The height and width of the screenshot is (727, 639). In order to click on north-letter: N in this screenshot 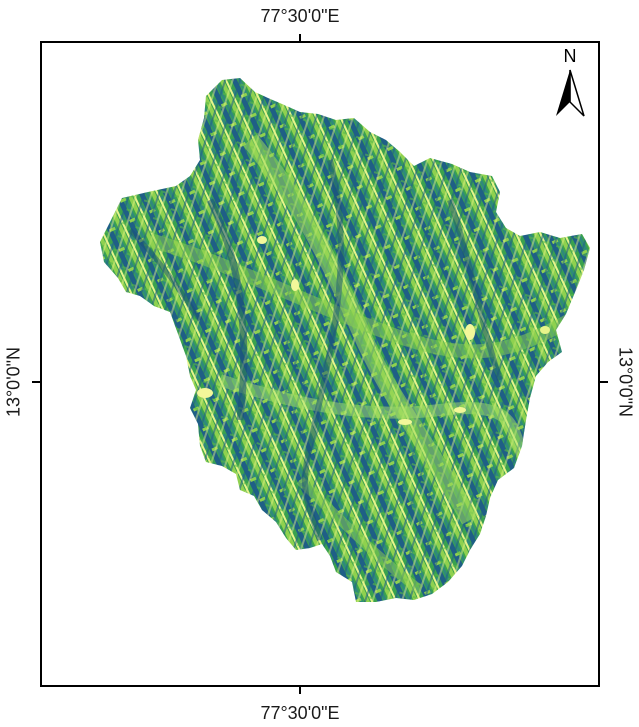, I will do `click(570, 56)`.